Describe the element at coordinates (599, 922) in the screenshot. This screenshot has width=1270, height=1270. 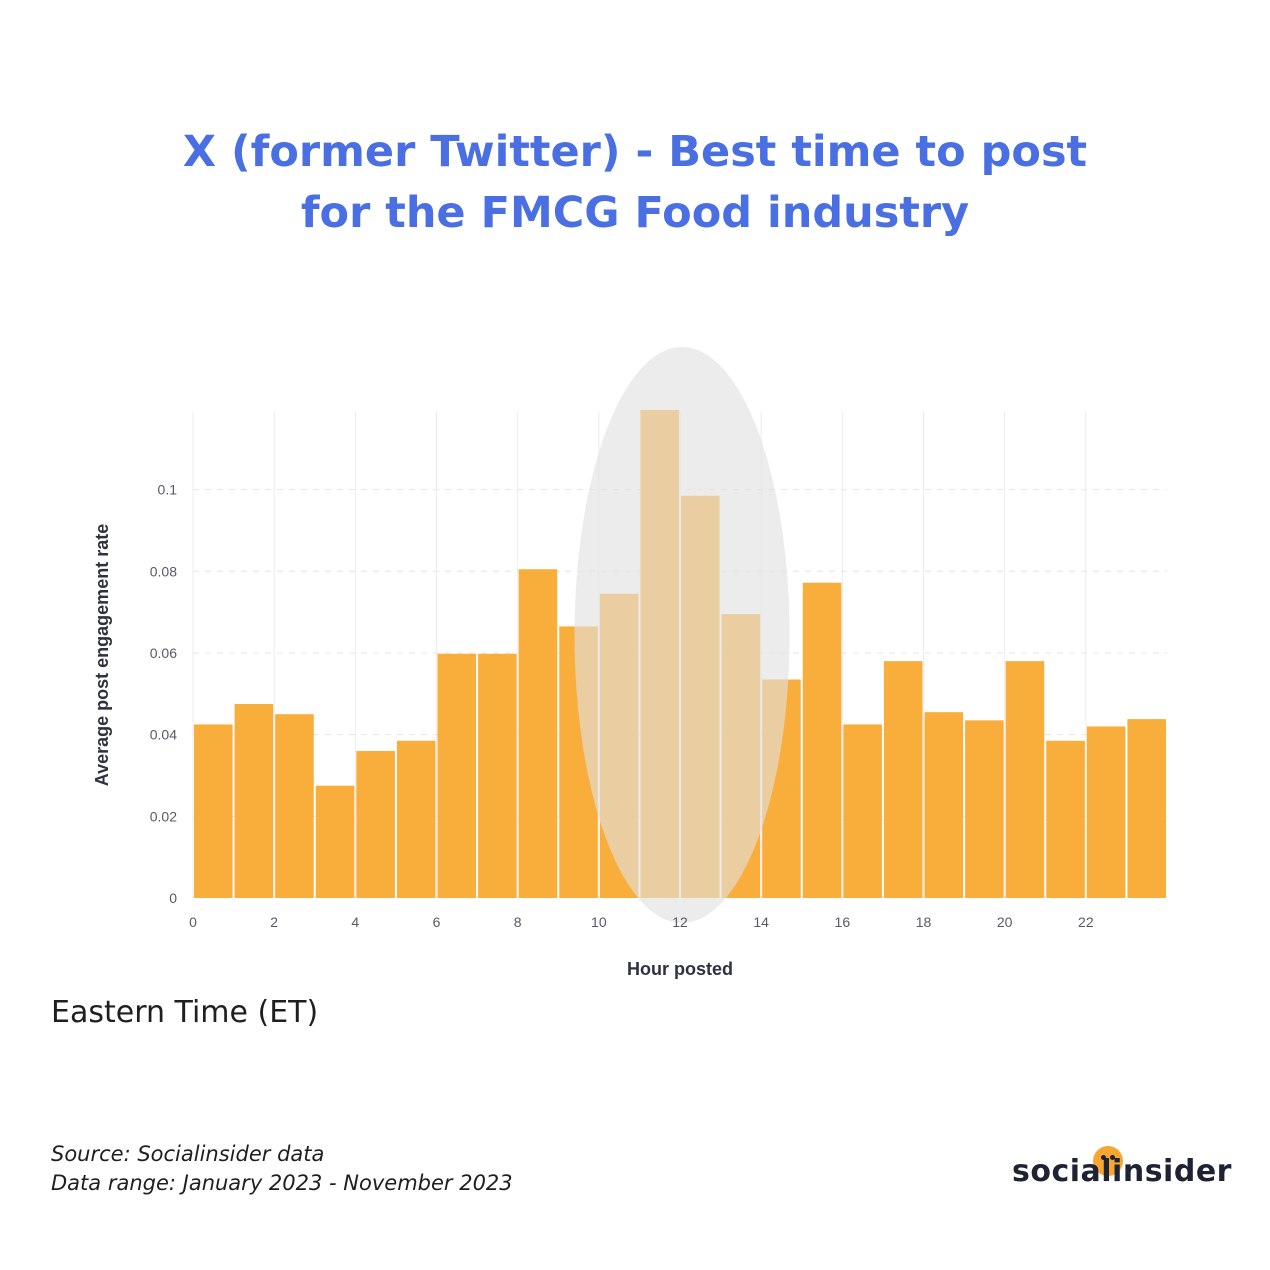
I see `x-tick-label: 10` at that location.